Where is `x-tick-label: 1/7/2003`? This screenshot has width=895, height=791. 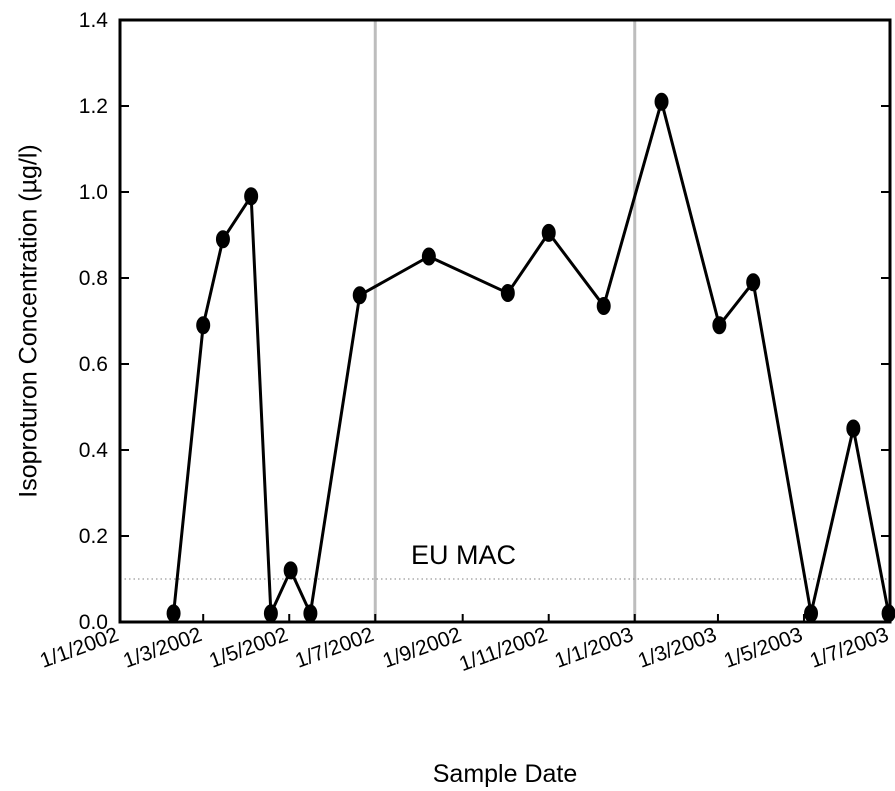 x-tick-label: 1/7/2003 is located at coordinates (849, 648).